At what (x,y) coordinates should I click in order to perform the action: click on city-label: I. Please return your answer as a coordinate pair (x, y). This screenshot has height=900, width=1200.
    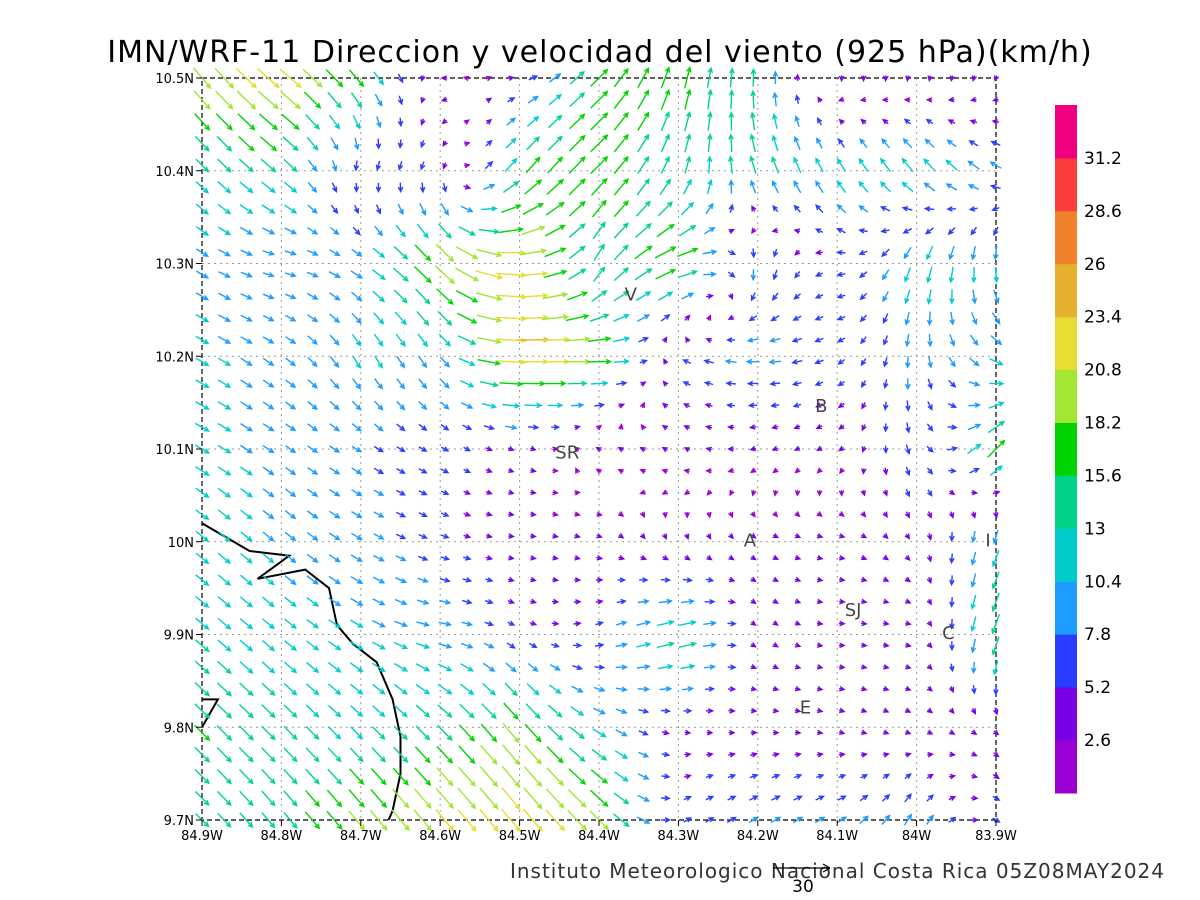
    Looking at the image, I should click on (987, 540).